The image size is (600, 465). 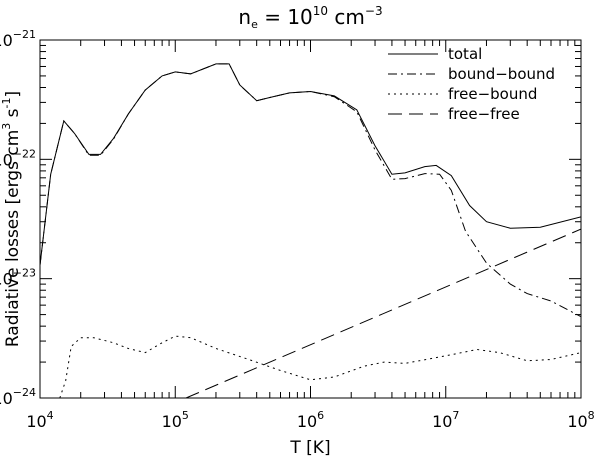 I want to click on y-tick-label: 10−22, so click(x=18, y=158).